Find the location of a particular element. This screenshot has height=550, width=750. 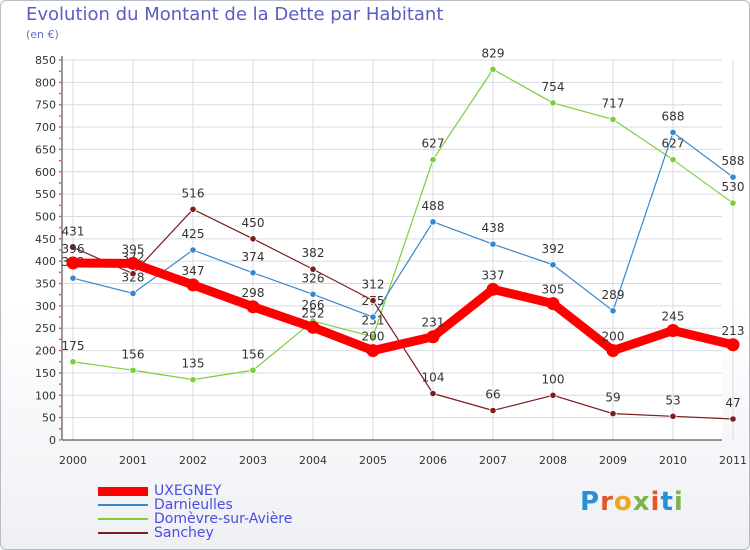

x-tick-label: 2004 is located at coordinates (313, 460).